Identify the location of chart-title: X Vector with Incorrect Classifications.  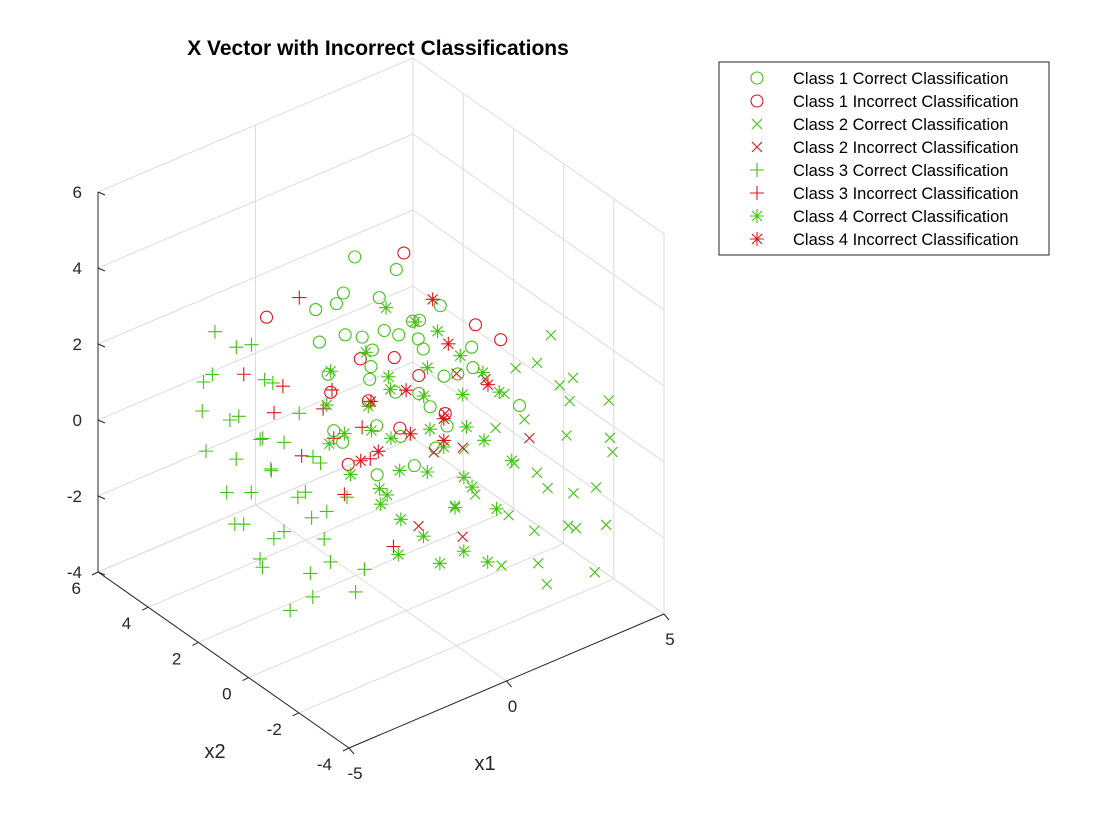
(378, 48).